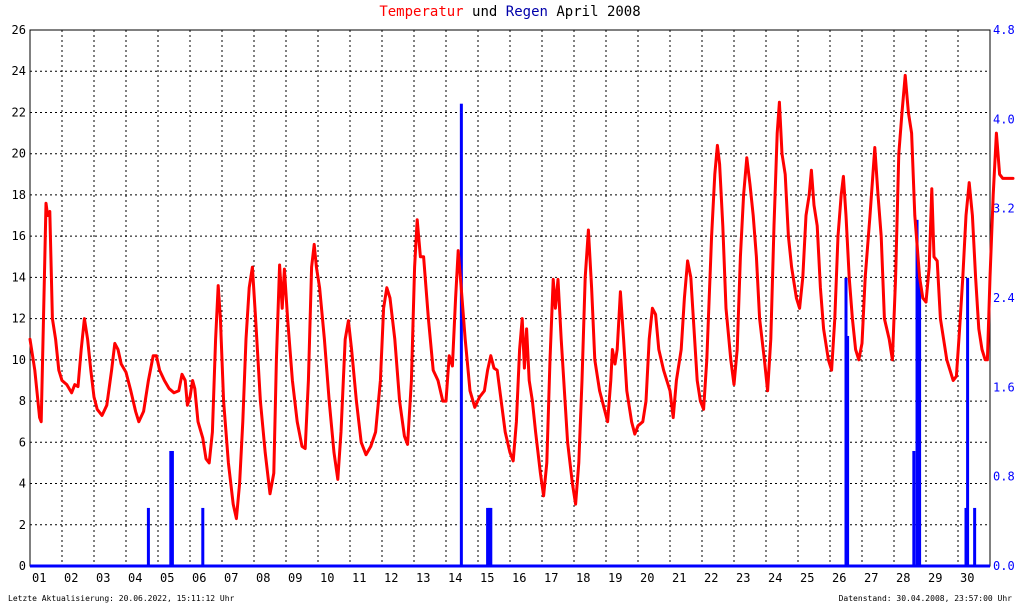 The width and height of the screenshot is (1020, 606). What do you see at coordinates (967, 578) in the screenshot?
I see `x-tick-label: 30` at bounding box center [967, 578].